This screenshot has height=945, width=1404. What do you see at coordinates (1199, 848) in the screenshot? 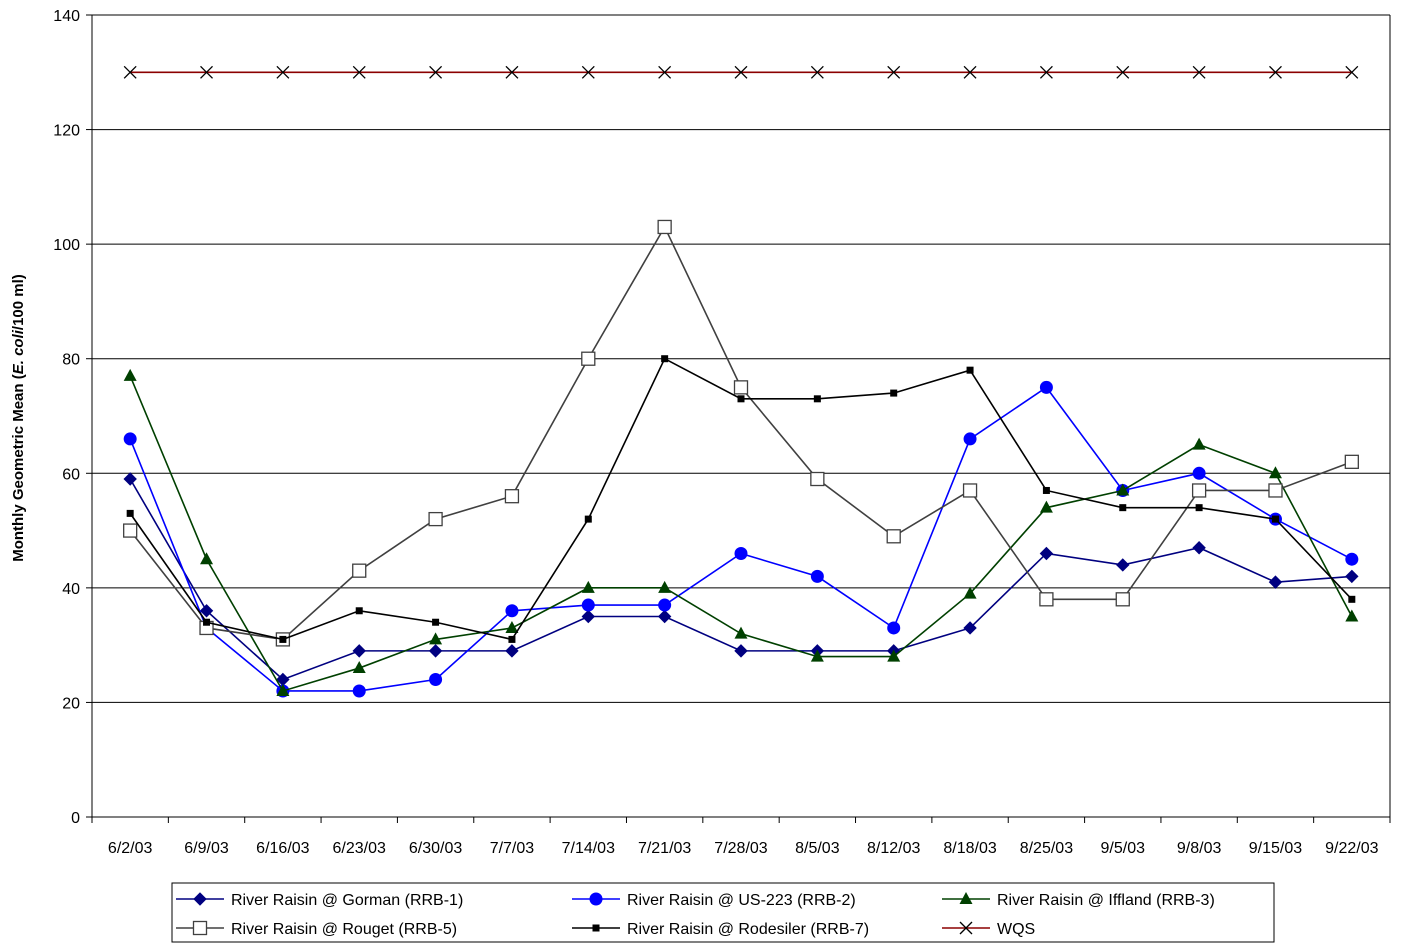
I see `x-tick-label: 9/8/03` at bounding box center [1199, 848].